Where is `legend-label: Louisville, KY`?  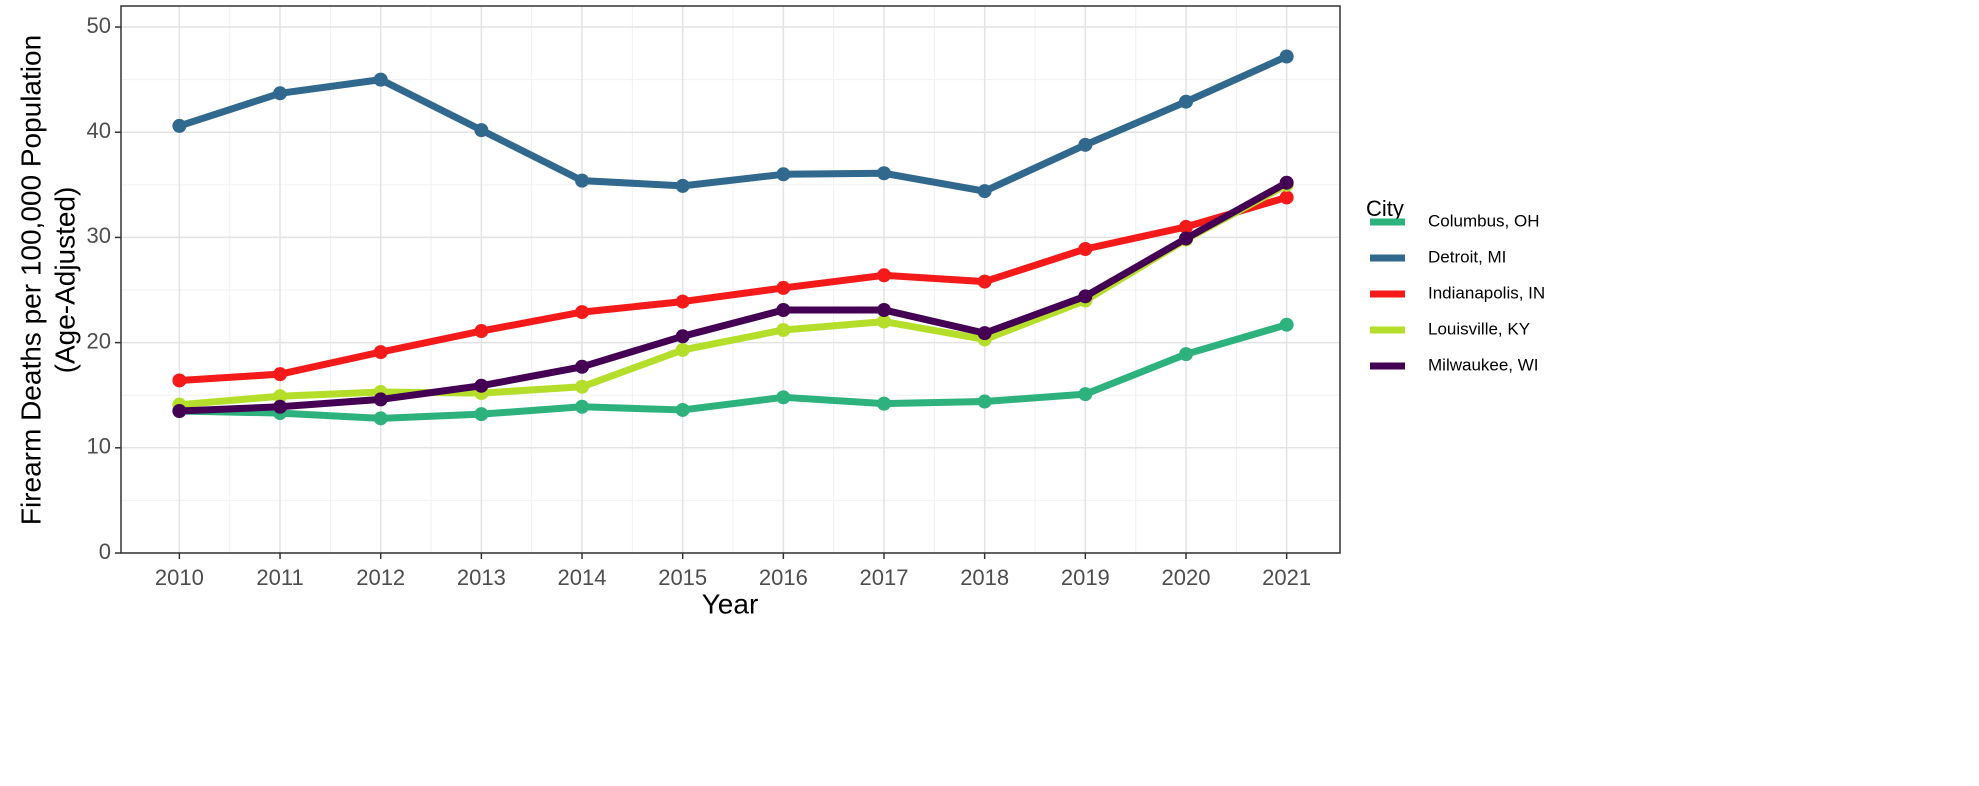
legend-label: Louisville, KY is located at coordinates (1479, 328).